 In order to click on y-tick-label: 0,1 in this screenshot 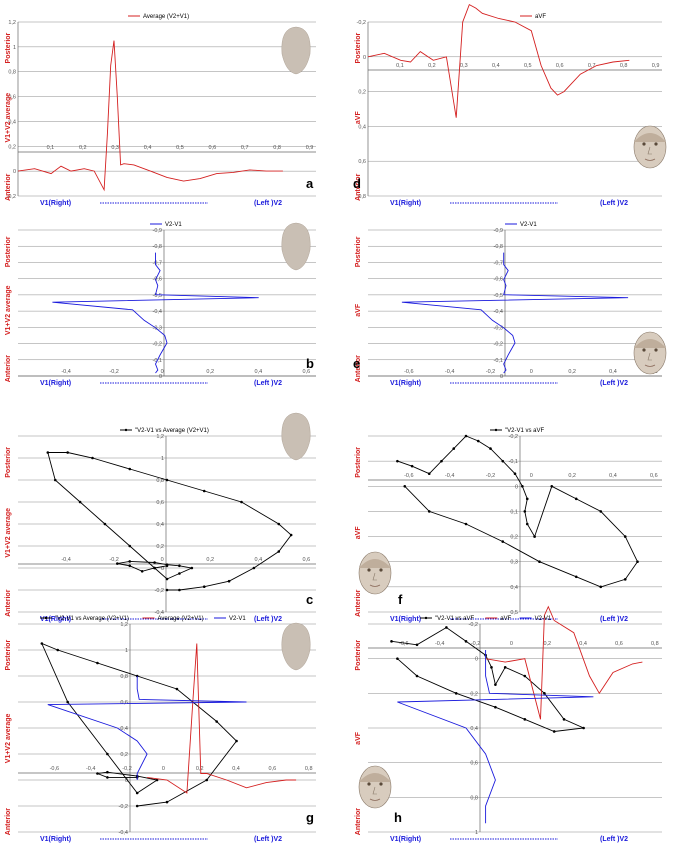, I will do `click(514, 512)`.